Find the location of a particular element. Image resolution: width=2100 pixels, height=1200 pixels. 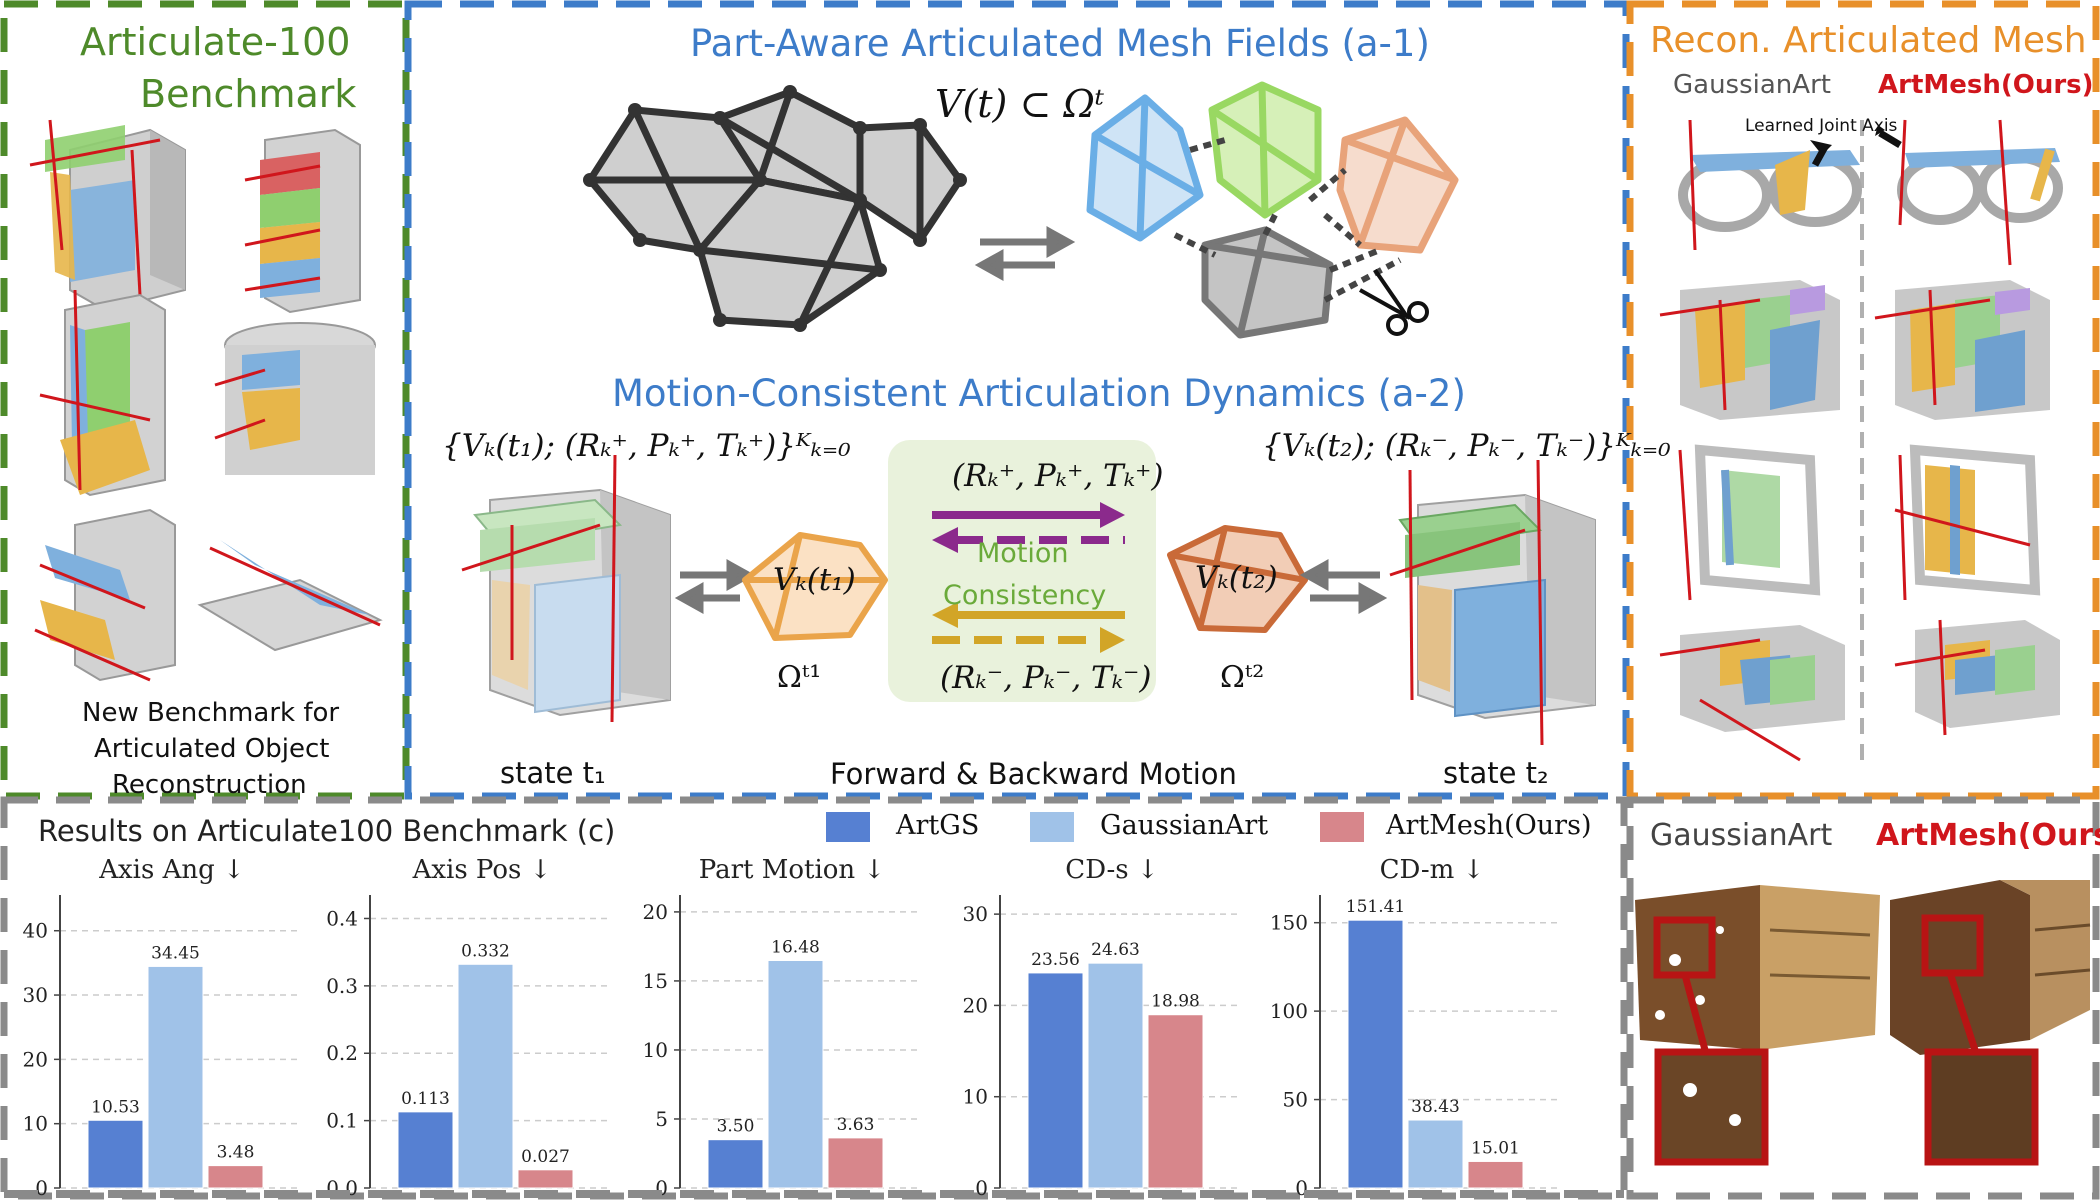

omega-t1-label: Ωᵗ¹ is located at coordinates (799, 677).